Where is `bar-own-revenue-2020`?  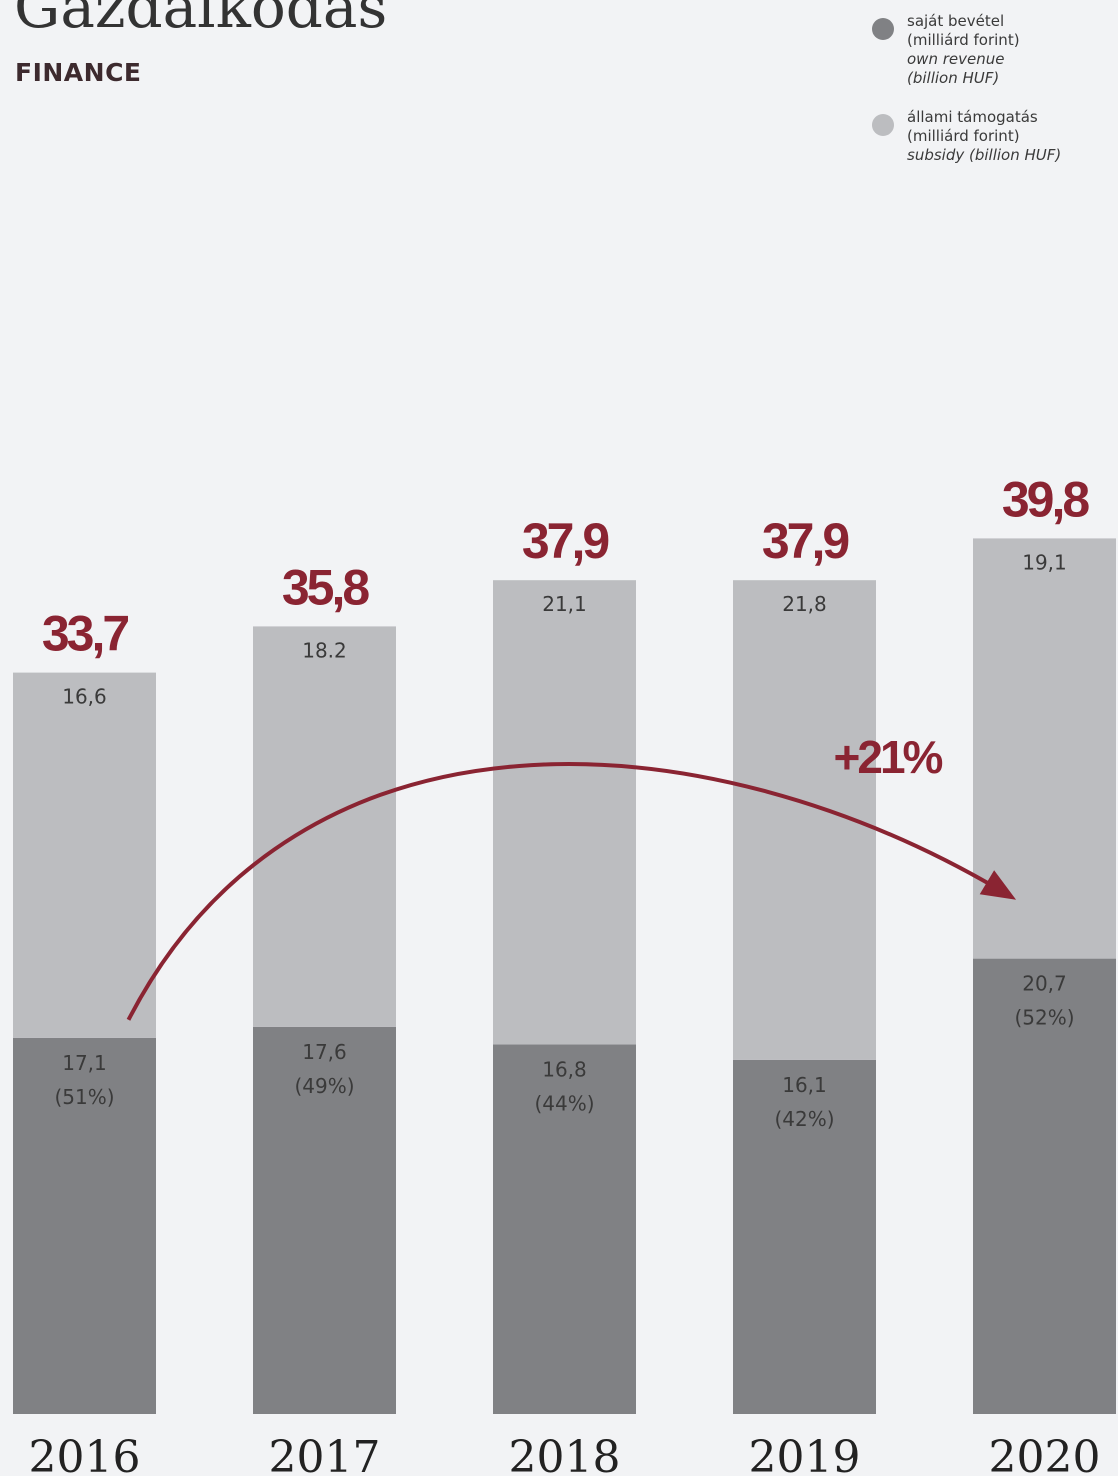 bar-own-revenue-2020 is located at coordinates (1044, 1186).